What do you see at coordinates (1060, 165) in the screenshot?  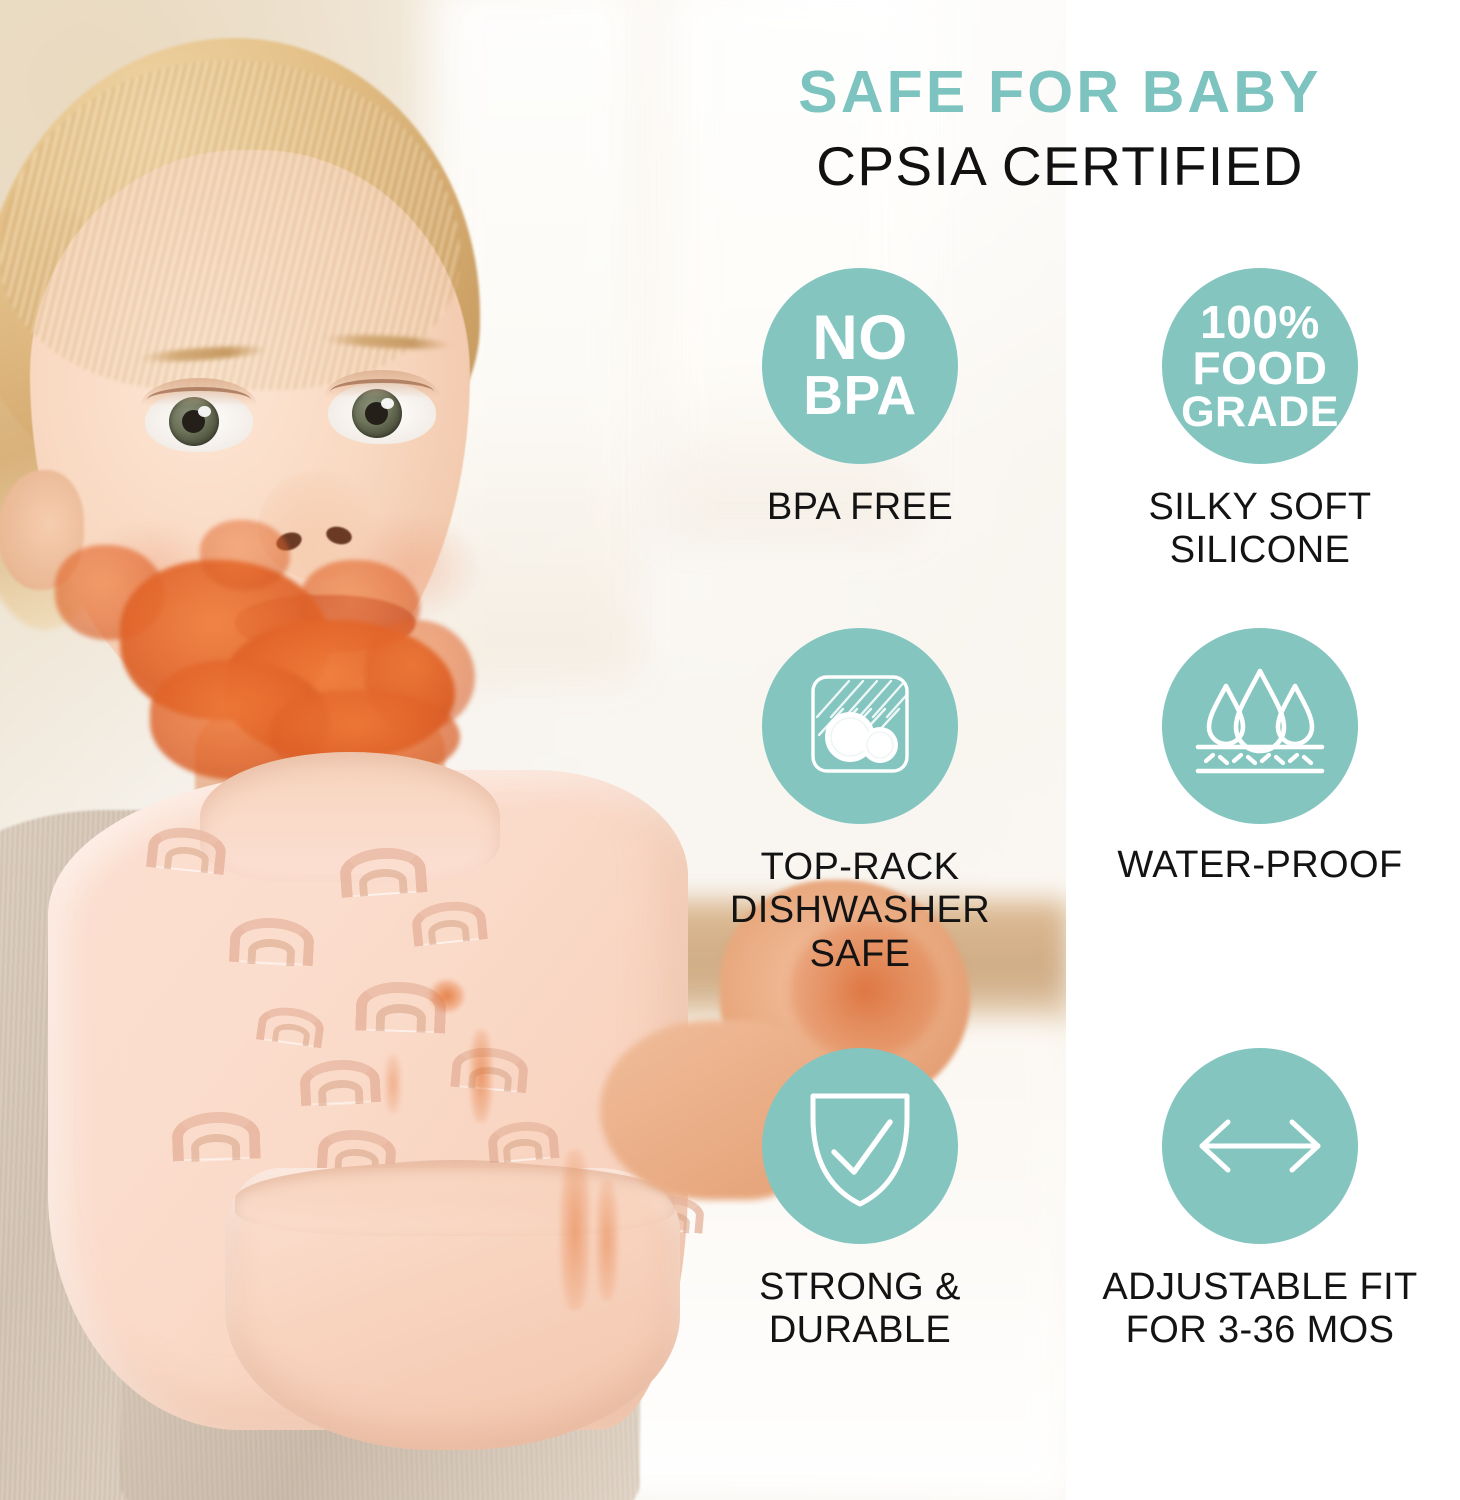 I see `page-subtitle: CPSIA CERTIFIED` at bounding box center [1060, 165].